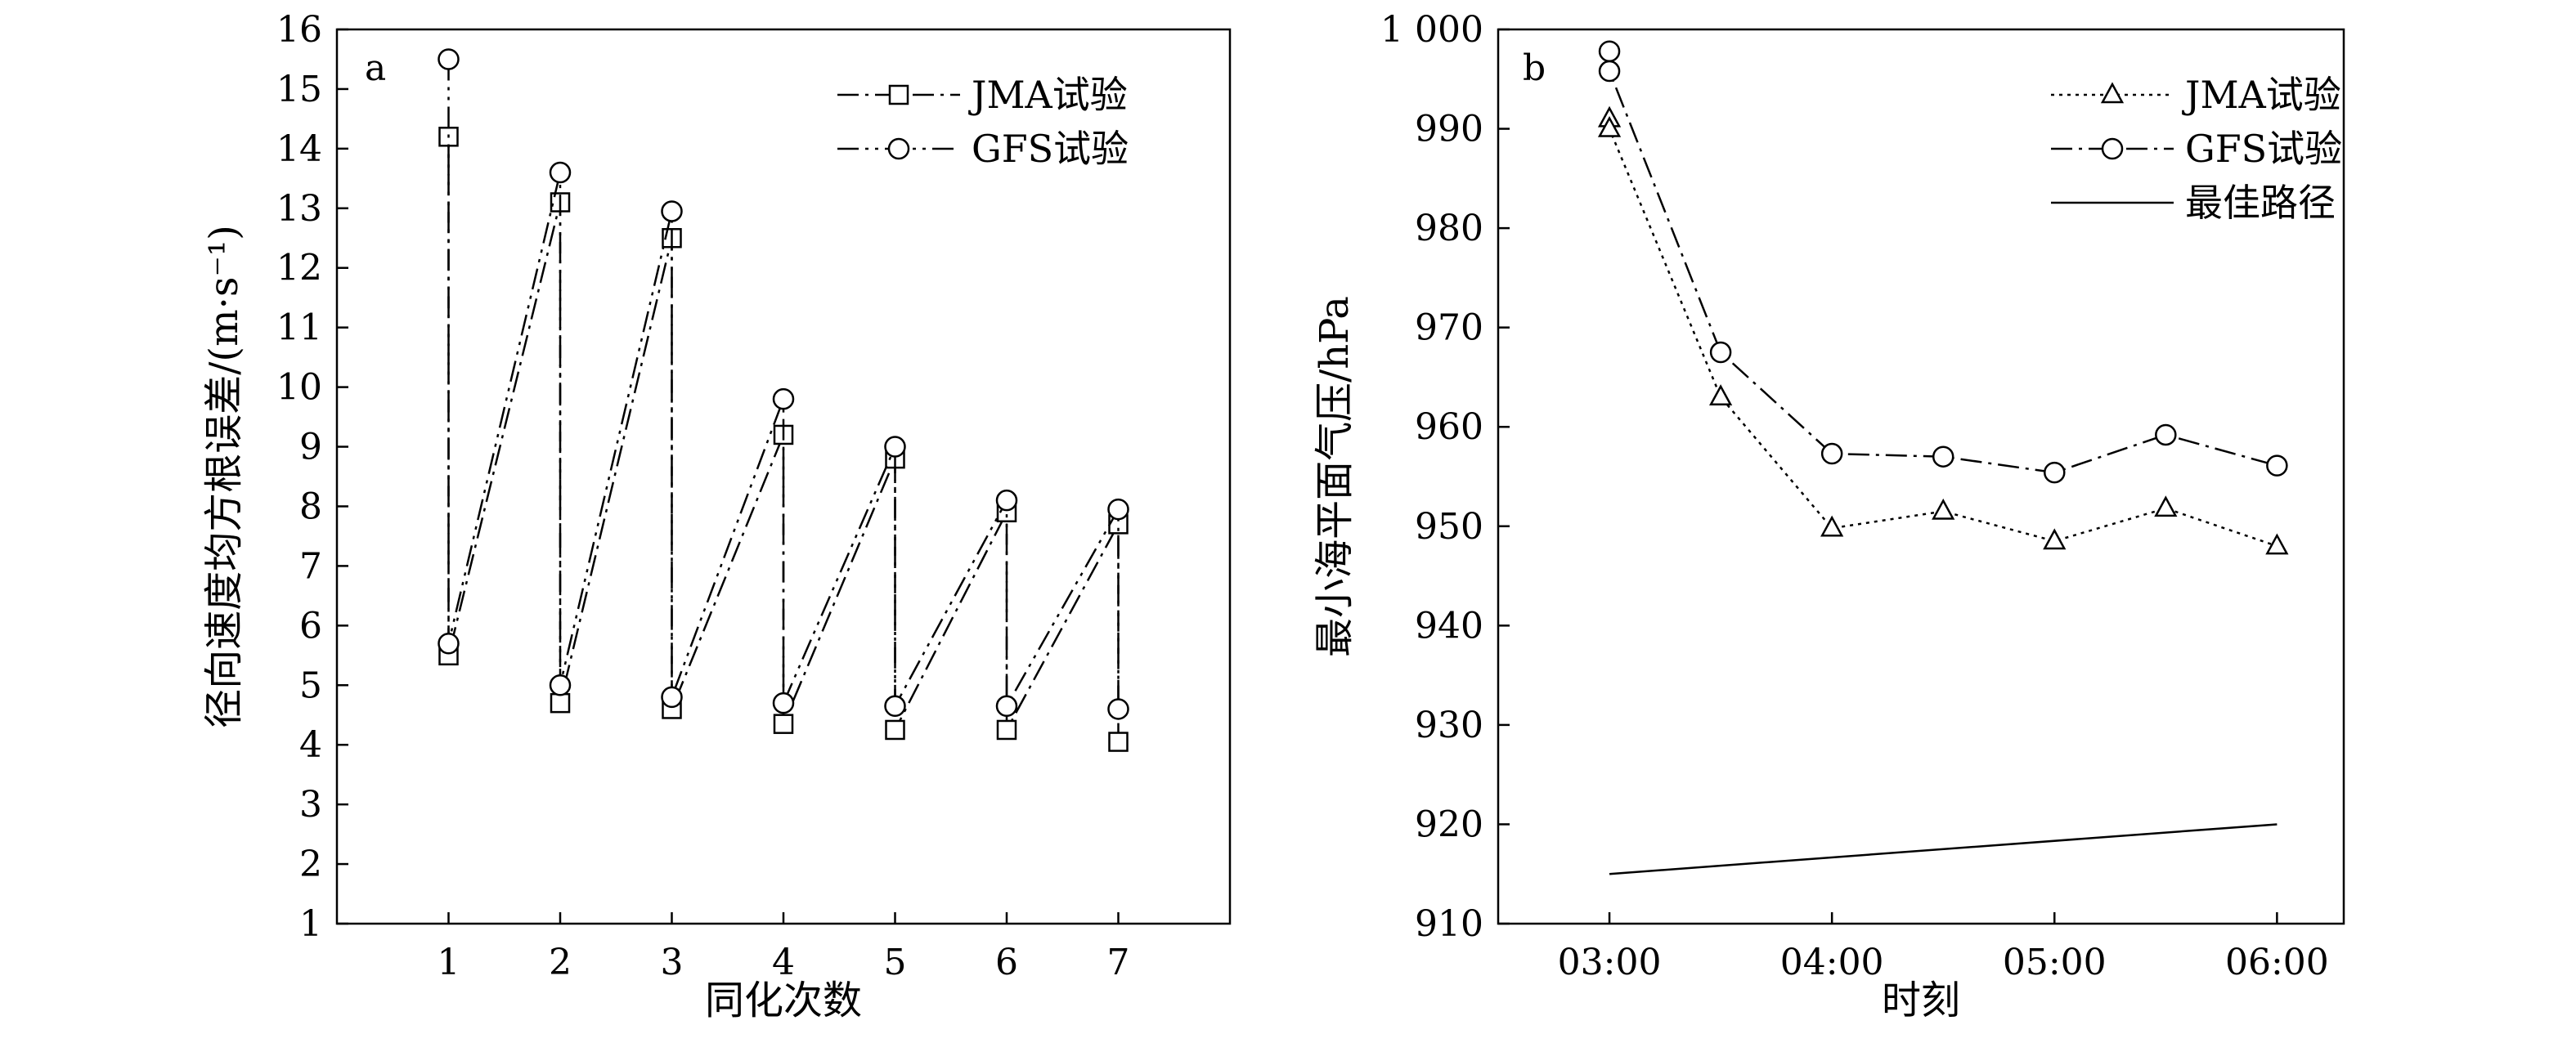 The width and height of the screenshot is (2576, 1043). What do you see at coordinates (1449, 328) in the screenshot?
I see `y-tick-label: 970` at bounding box center [1449, 328].